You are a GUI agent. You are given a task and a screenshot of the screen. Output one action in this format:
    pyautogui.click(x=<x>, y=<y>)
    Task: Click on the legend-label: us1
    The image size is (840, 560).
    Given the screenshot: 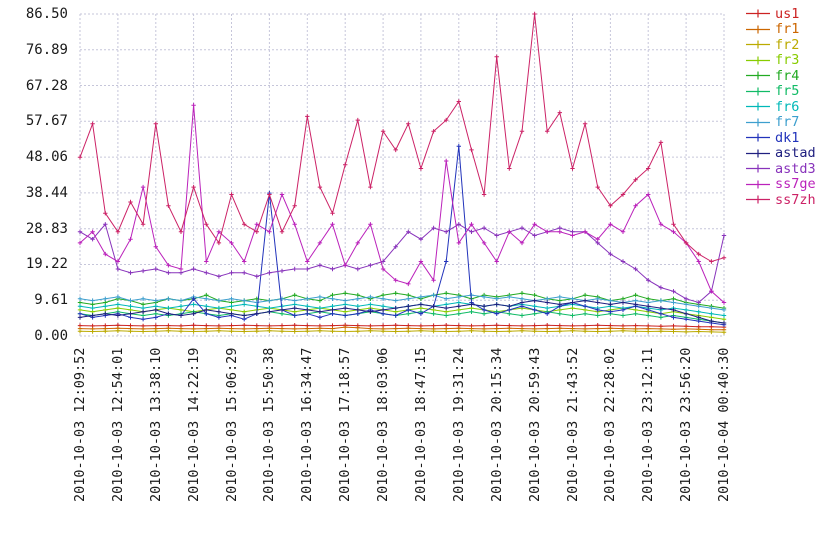 What is the action you would take?
    pyautogui.click(x=787, y=13)
    